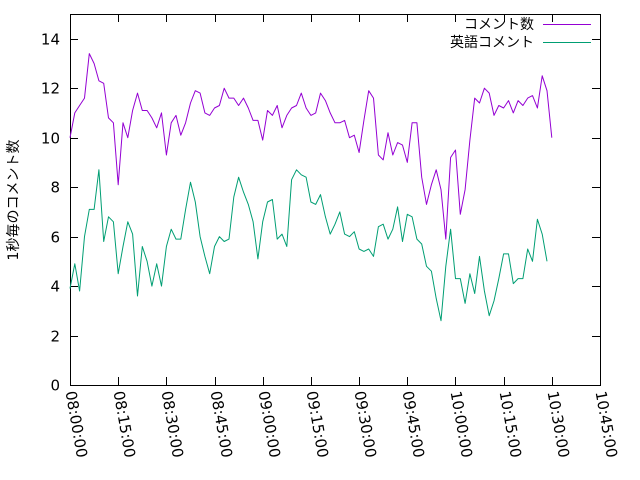 The height and width of the screenshot is (480, 640). I want to click on x-tick-label: 09:00:00, so click(269, 424).